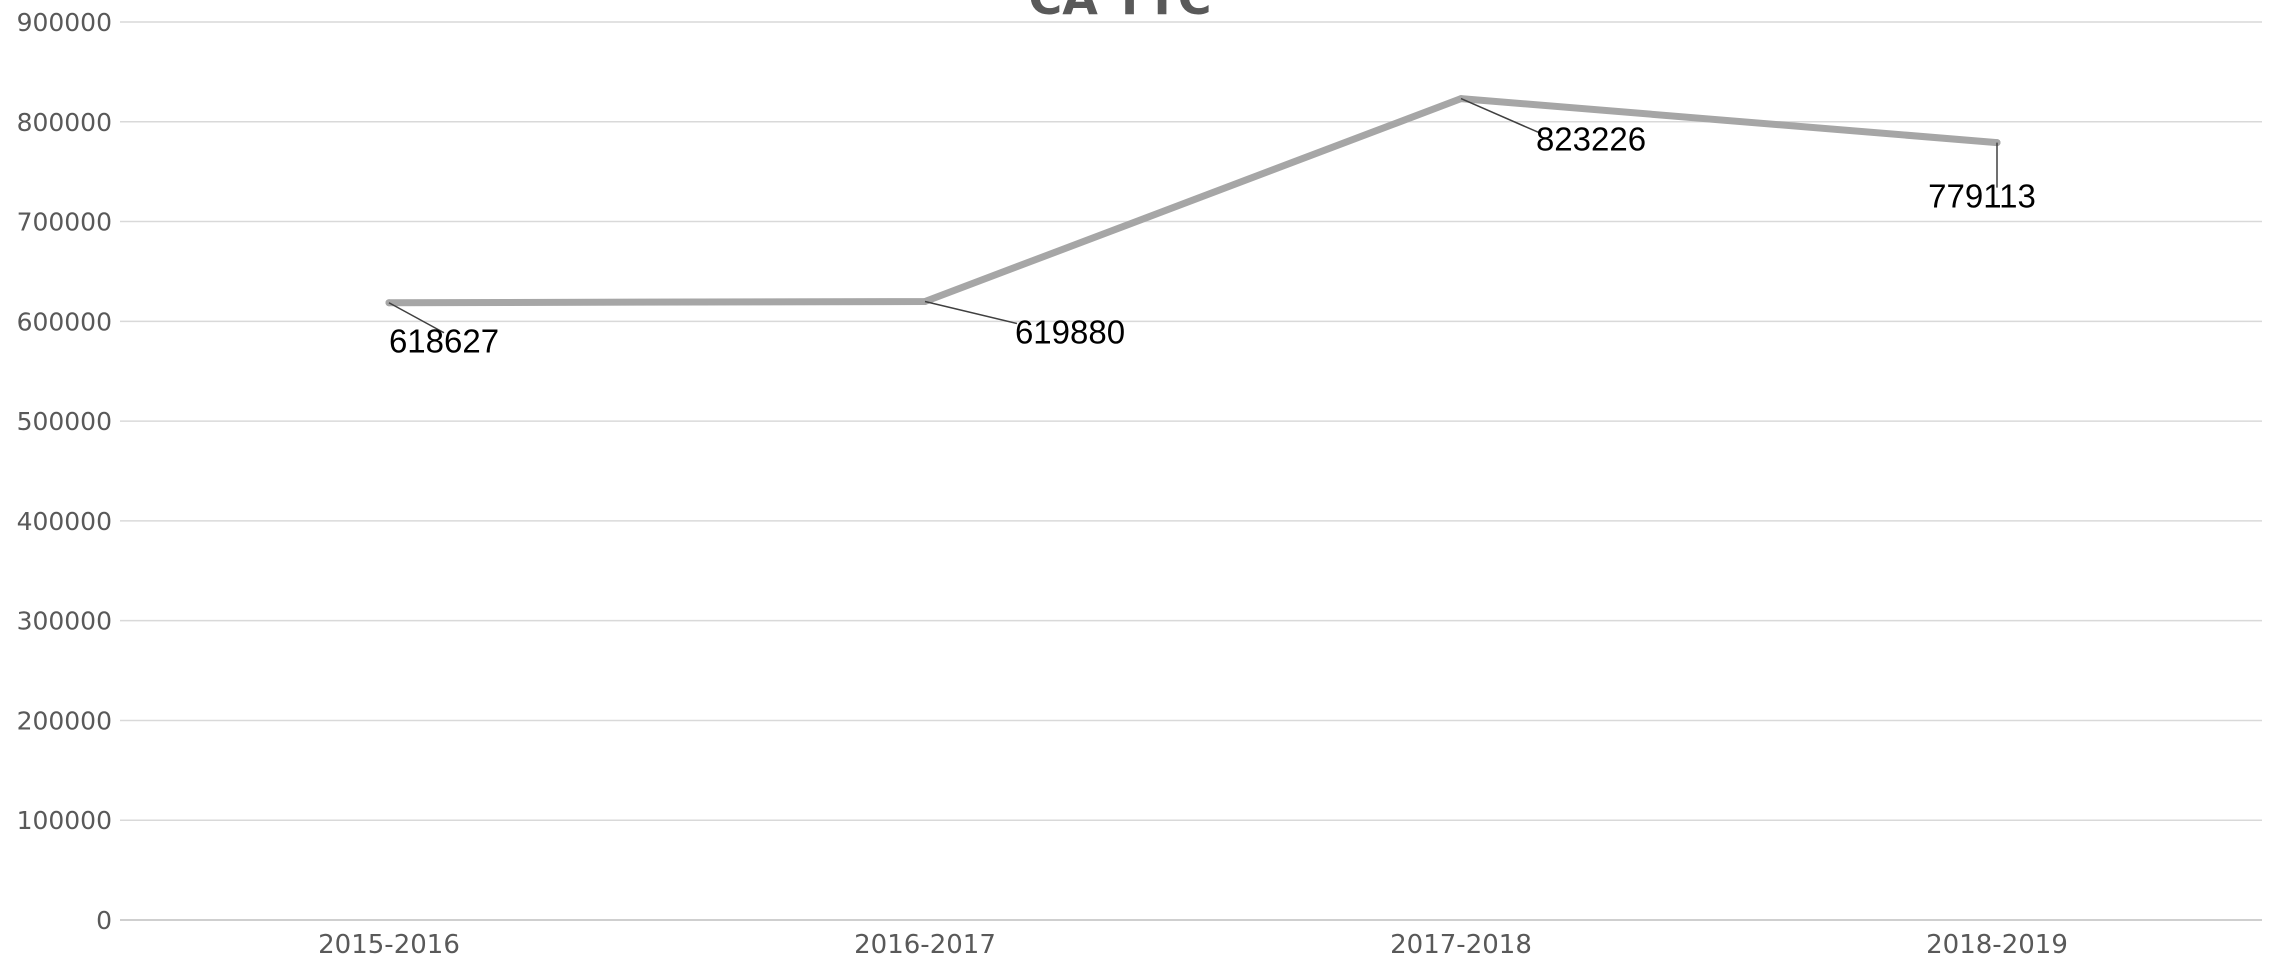 This screenshot has width=2273, height=961. What do you see at coordinates (104, 920) in the screenshot?
I see `y-tick-label: 0` at bounding box center [104, 920].